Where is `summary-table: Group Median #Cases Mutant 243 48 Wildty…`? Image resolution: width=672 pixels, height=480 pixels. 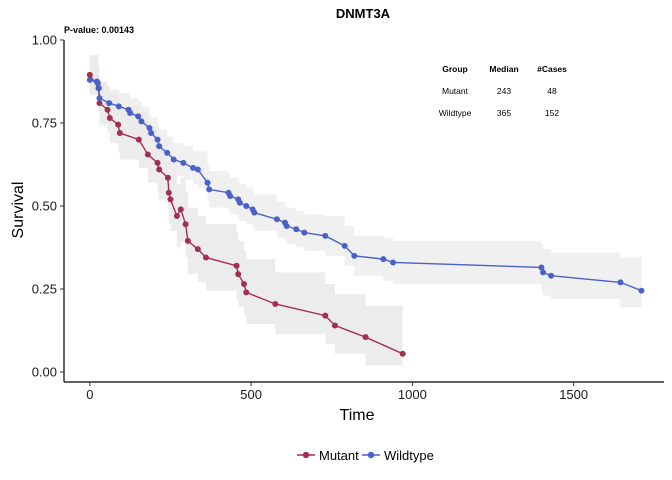
summary-table: Group Median #Cases Mutant 243 48 Wildty… is located at coordinates (503, 91).